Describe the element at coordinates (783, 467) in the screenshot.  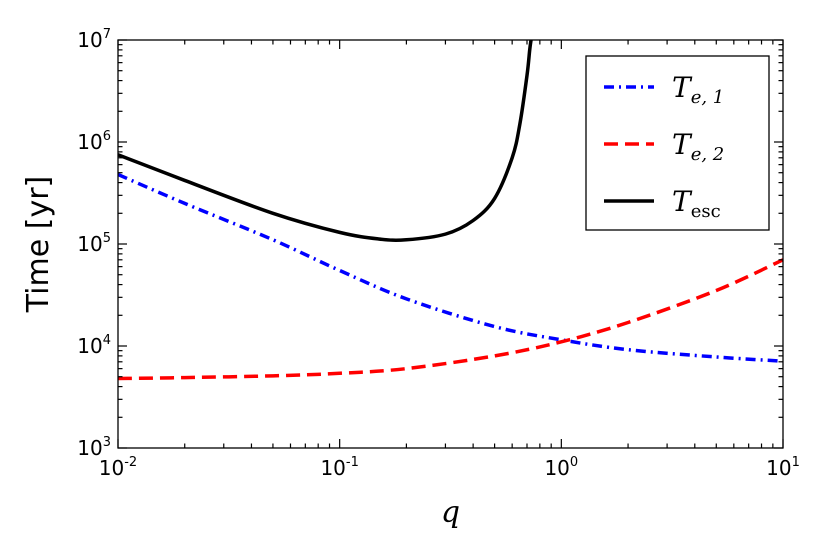
I see `x-tick-label: 10¹` at that location.